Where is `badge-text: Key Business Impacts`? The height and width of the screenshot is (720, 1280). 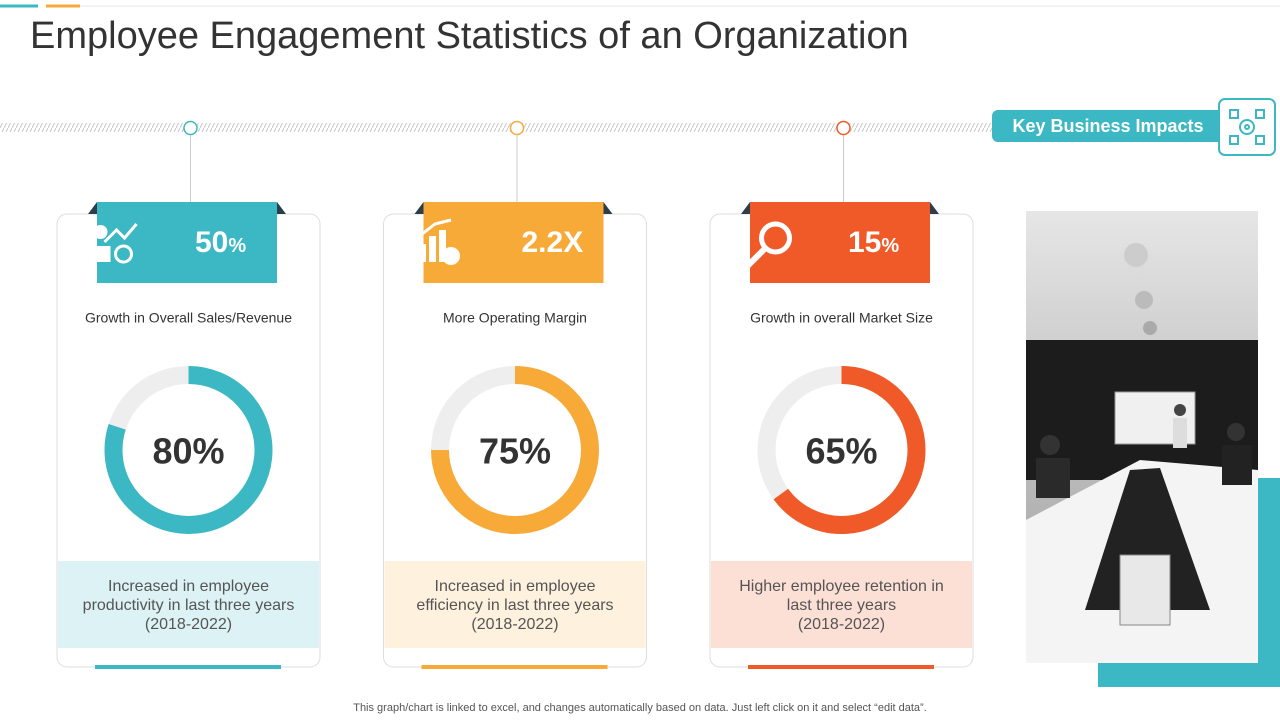
badge-text: Key Business Impacts is located at coordinates (1107, 126).